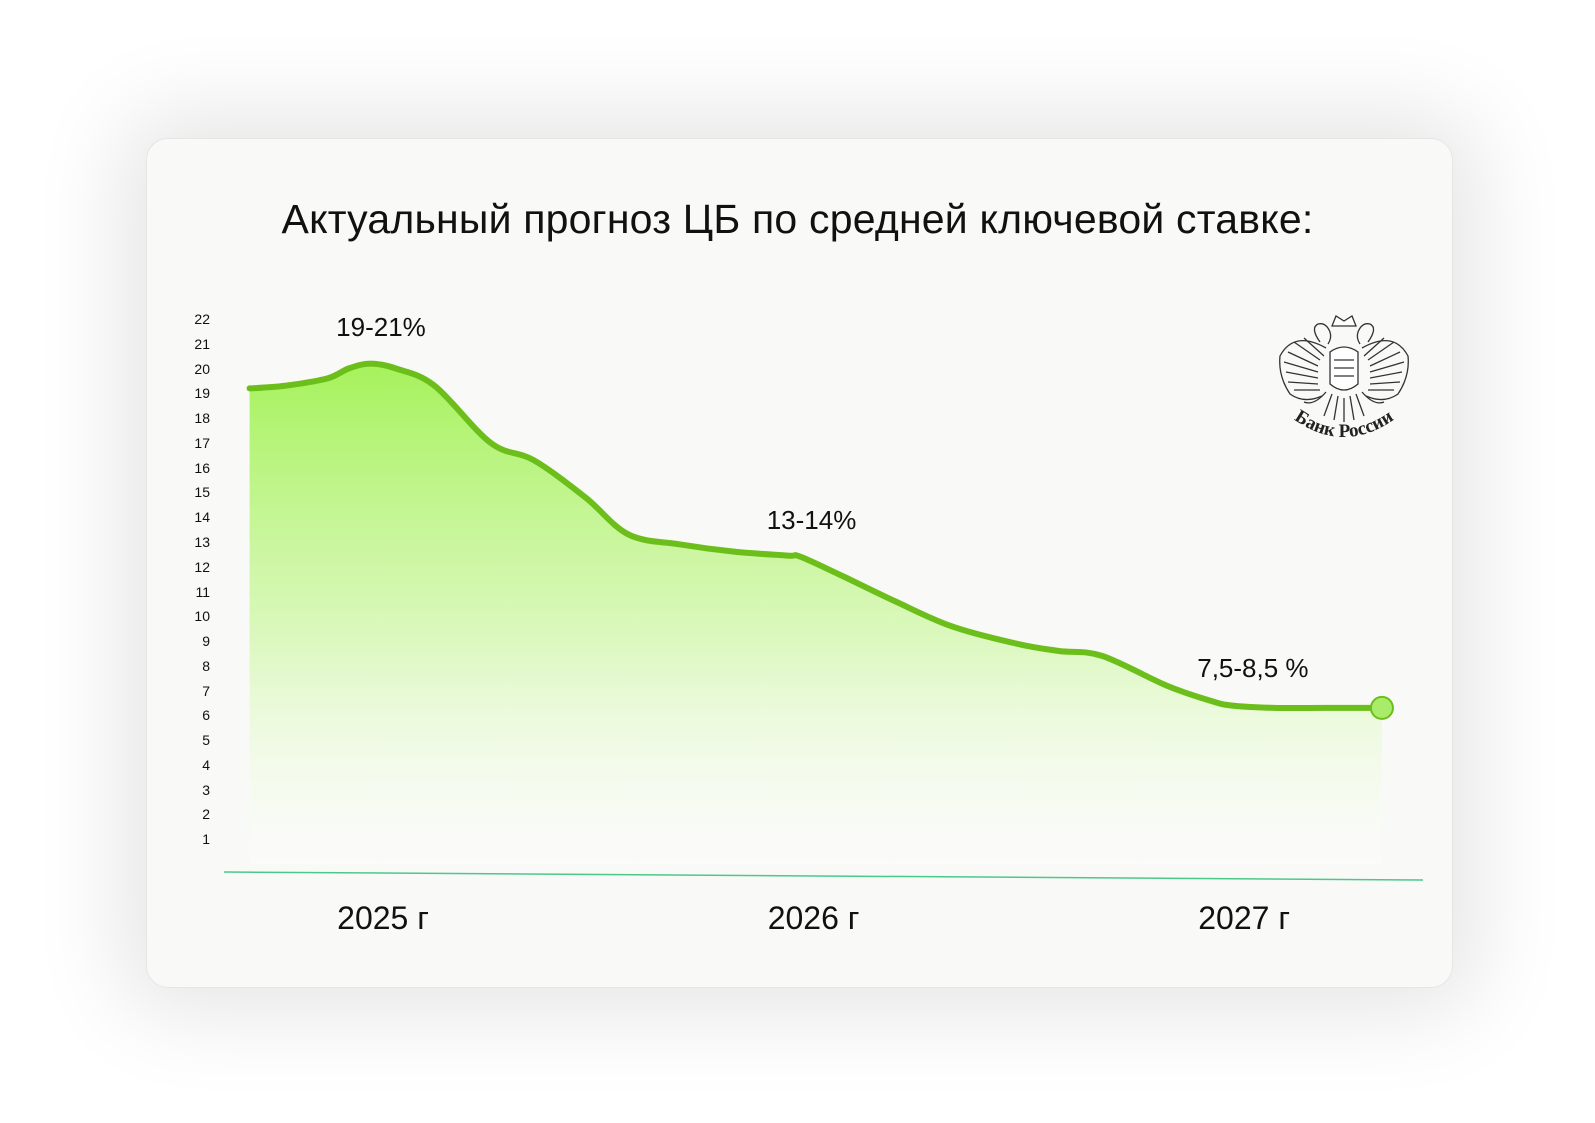 This screenshot has width=1595, height=1123. I want to click on y-tick-label: 7, so click(206, 690).